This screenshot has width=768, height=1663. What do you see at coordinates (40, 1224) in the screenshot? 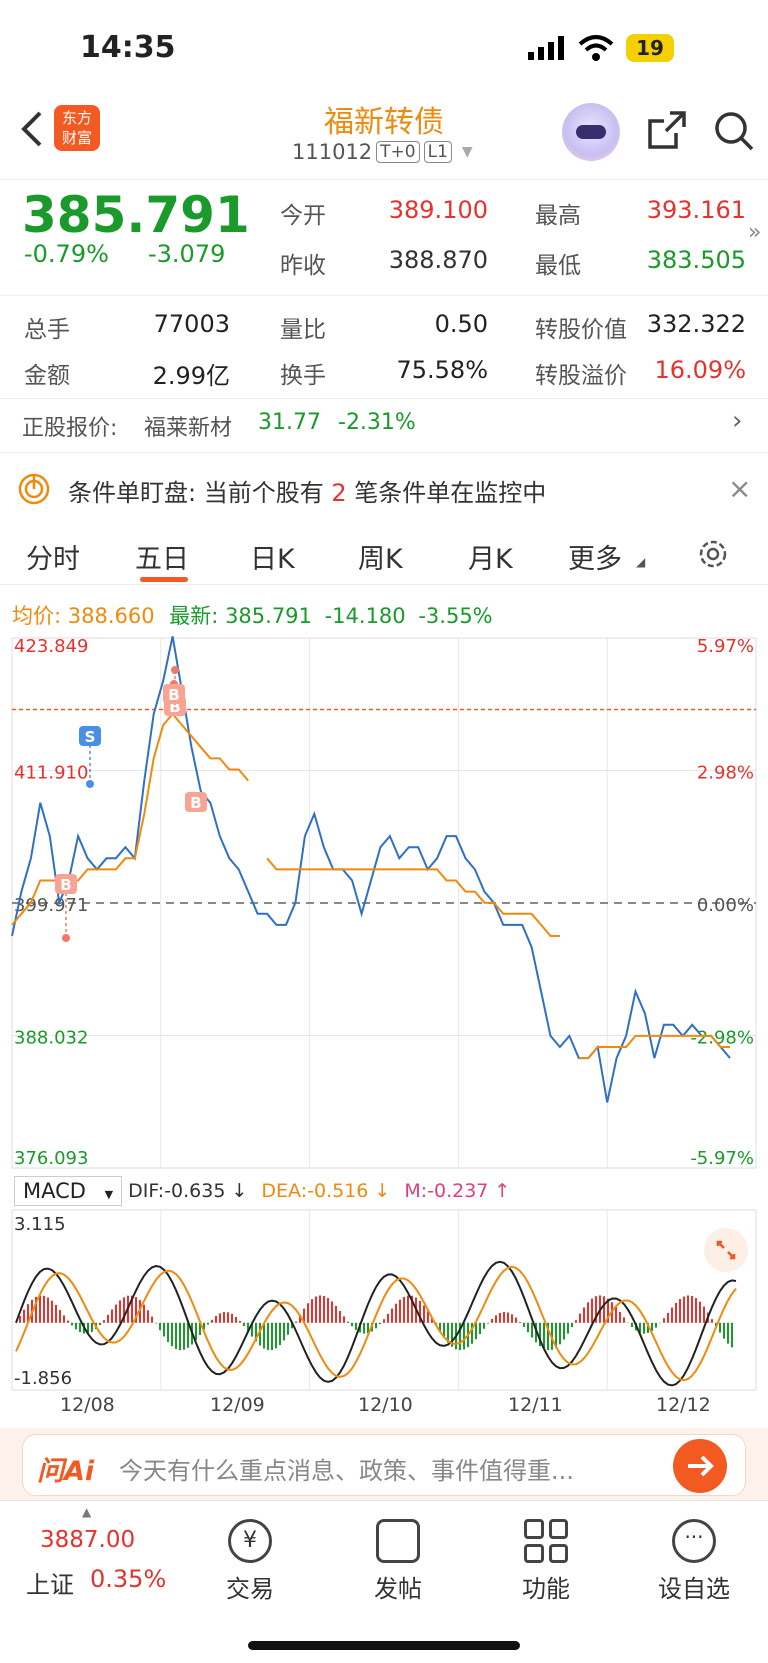
I see `macd-tick-top: 3.115` at bounding box center [40, 1224].